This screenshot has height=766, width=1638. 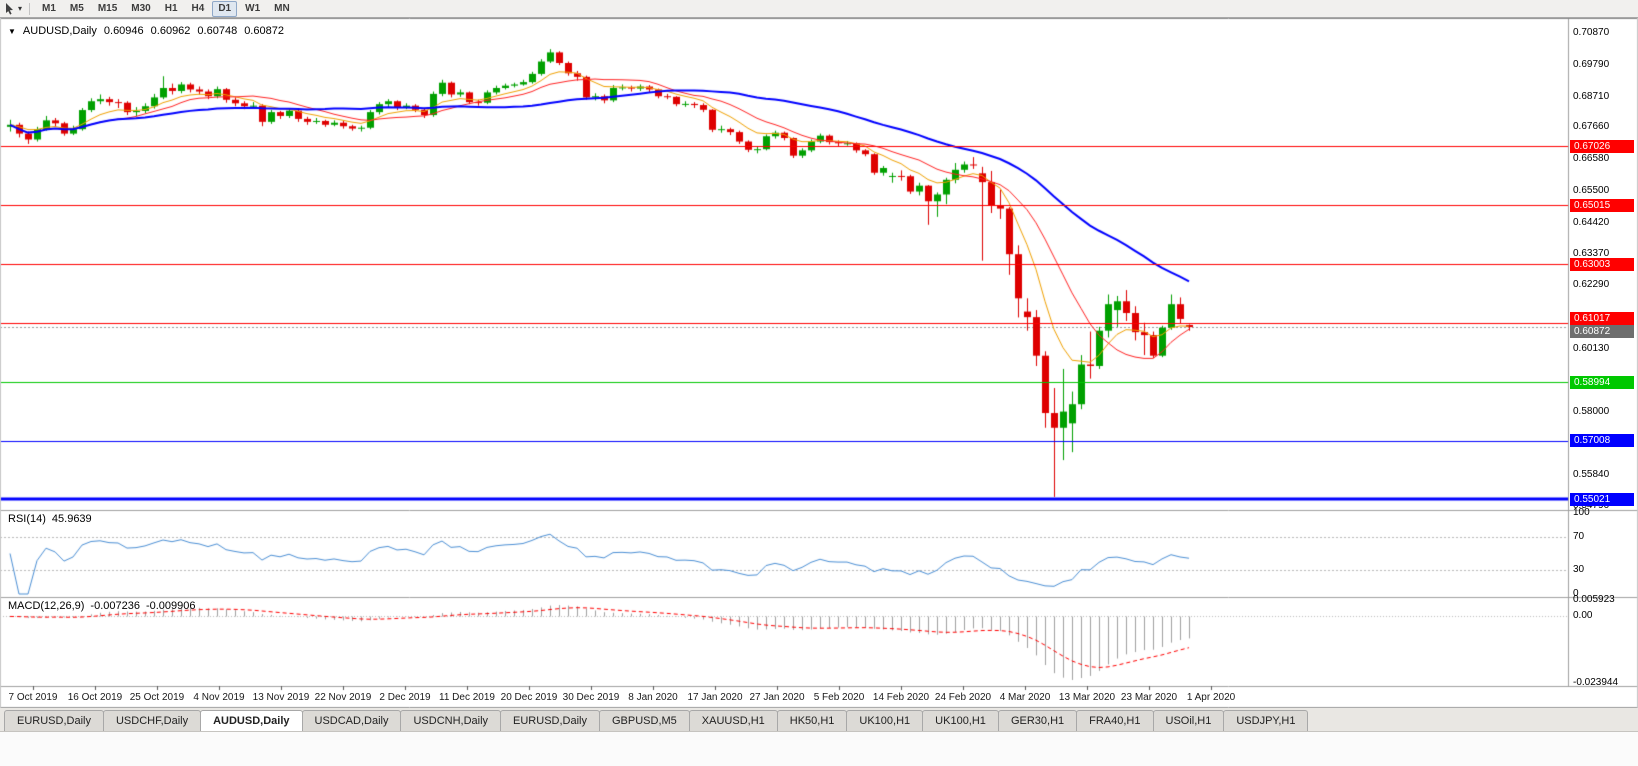 What do you see at coordinates (282, 8) in the screenshot?
I see `timeframe-button-mn: MN` at bounding box center [282, 8].